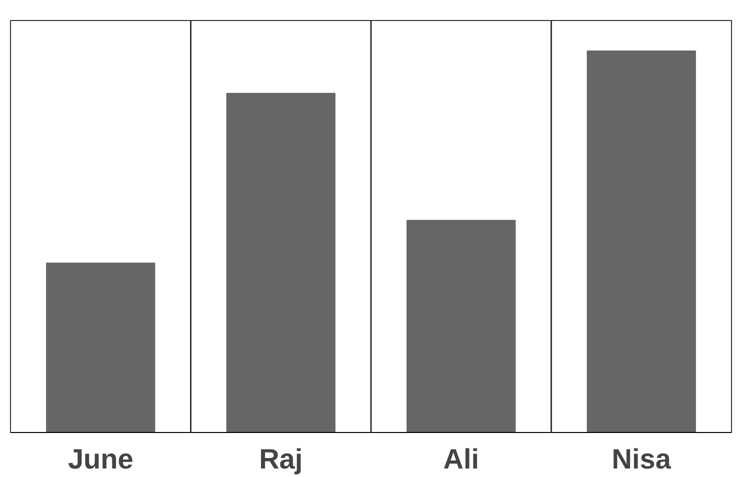 This screenshot has height=477, width=741. I want to click on x-tick-label: Raj, so click(281, 459).